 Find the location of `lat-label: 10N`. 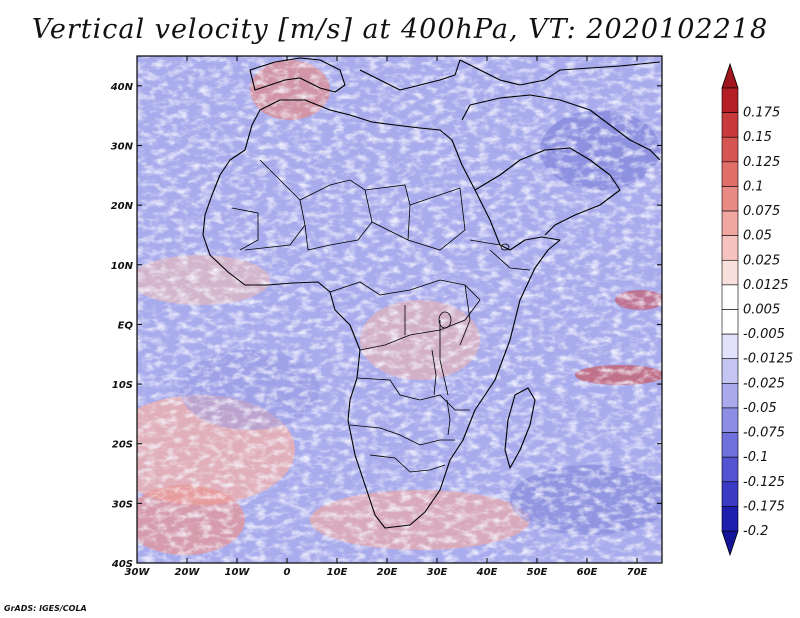

lat-label: 10N is located at coordinates (122, 266).